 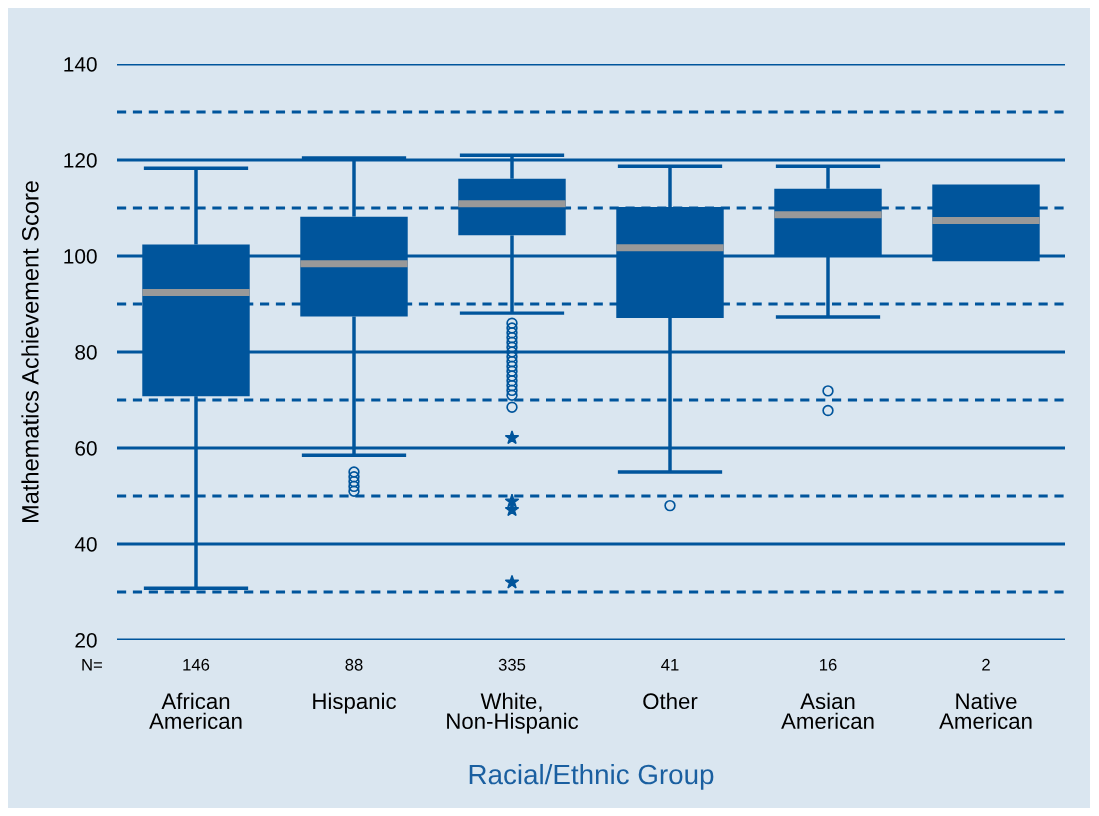 I want to click on y-tick-label: 140, so click(x=80, y=64).